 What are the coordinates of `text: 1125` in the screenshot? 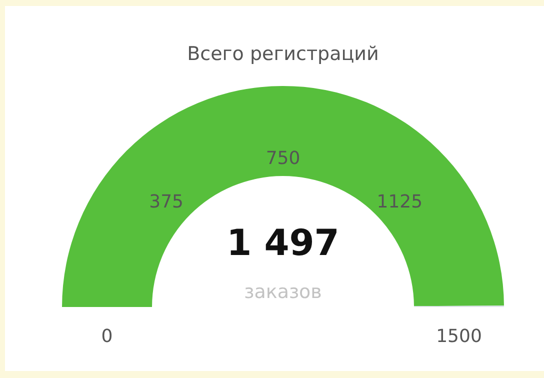 It's located at (399, 201).